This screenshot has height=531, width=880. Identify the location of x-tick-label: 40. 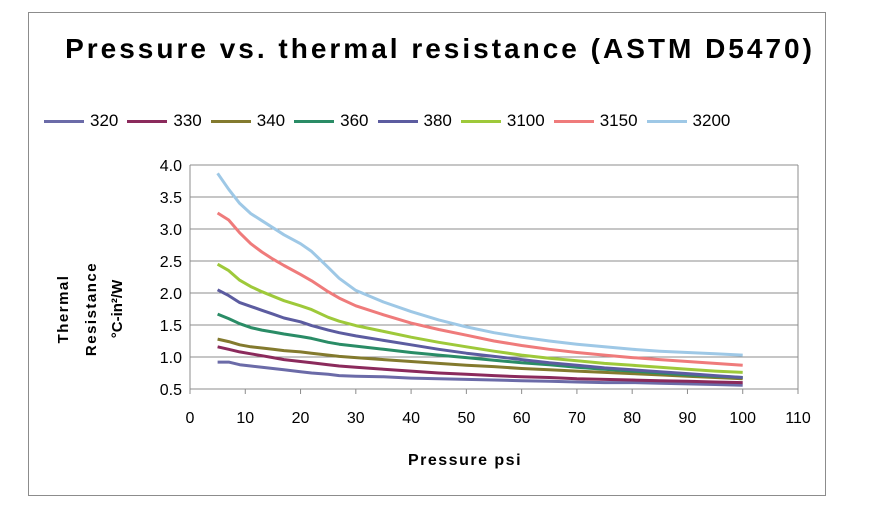
(411, 418).